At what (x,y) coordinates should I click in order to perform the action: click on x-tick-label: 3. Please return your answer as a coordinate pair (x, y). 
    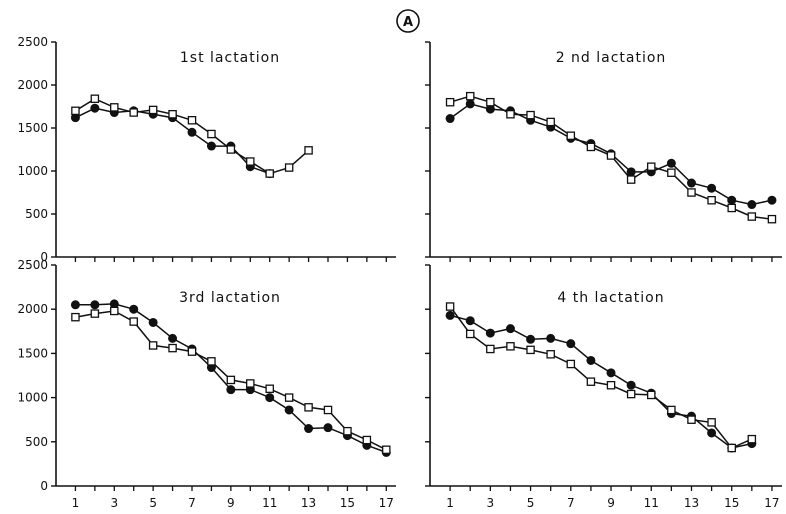
    Looking at the image, I should click on (114, 503).